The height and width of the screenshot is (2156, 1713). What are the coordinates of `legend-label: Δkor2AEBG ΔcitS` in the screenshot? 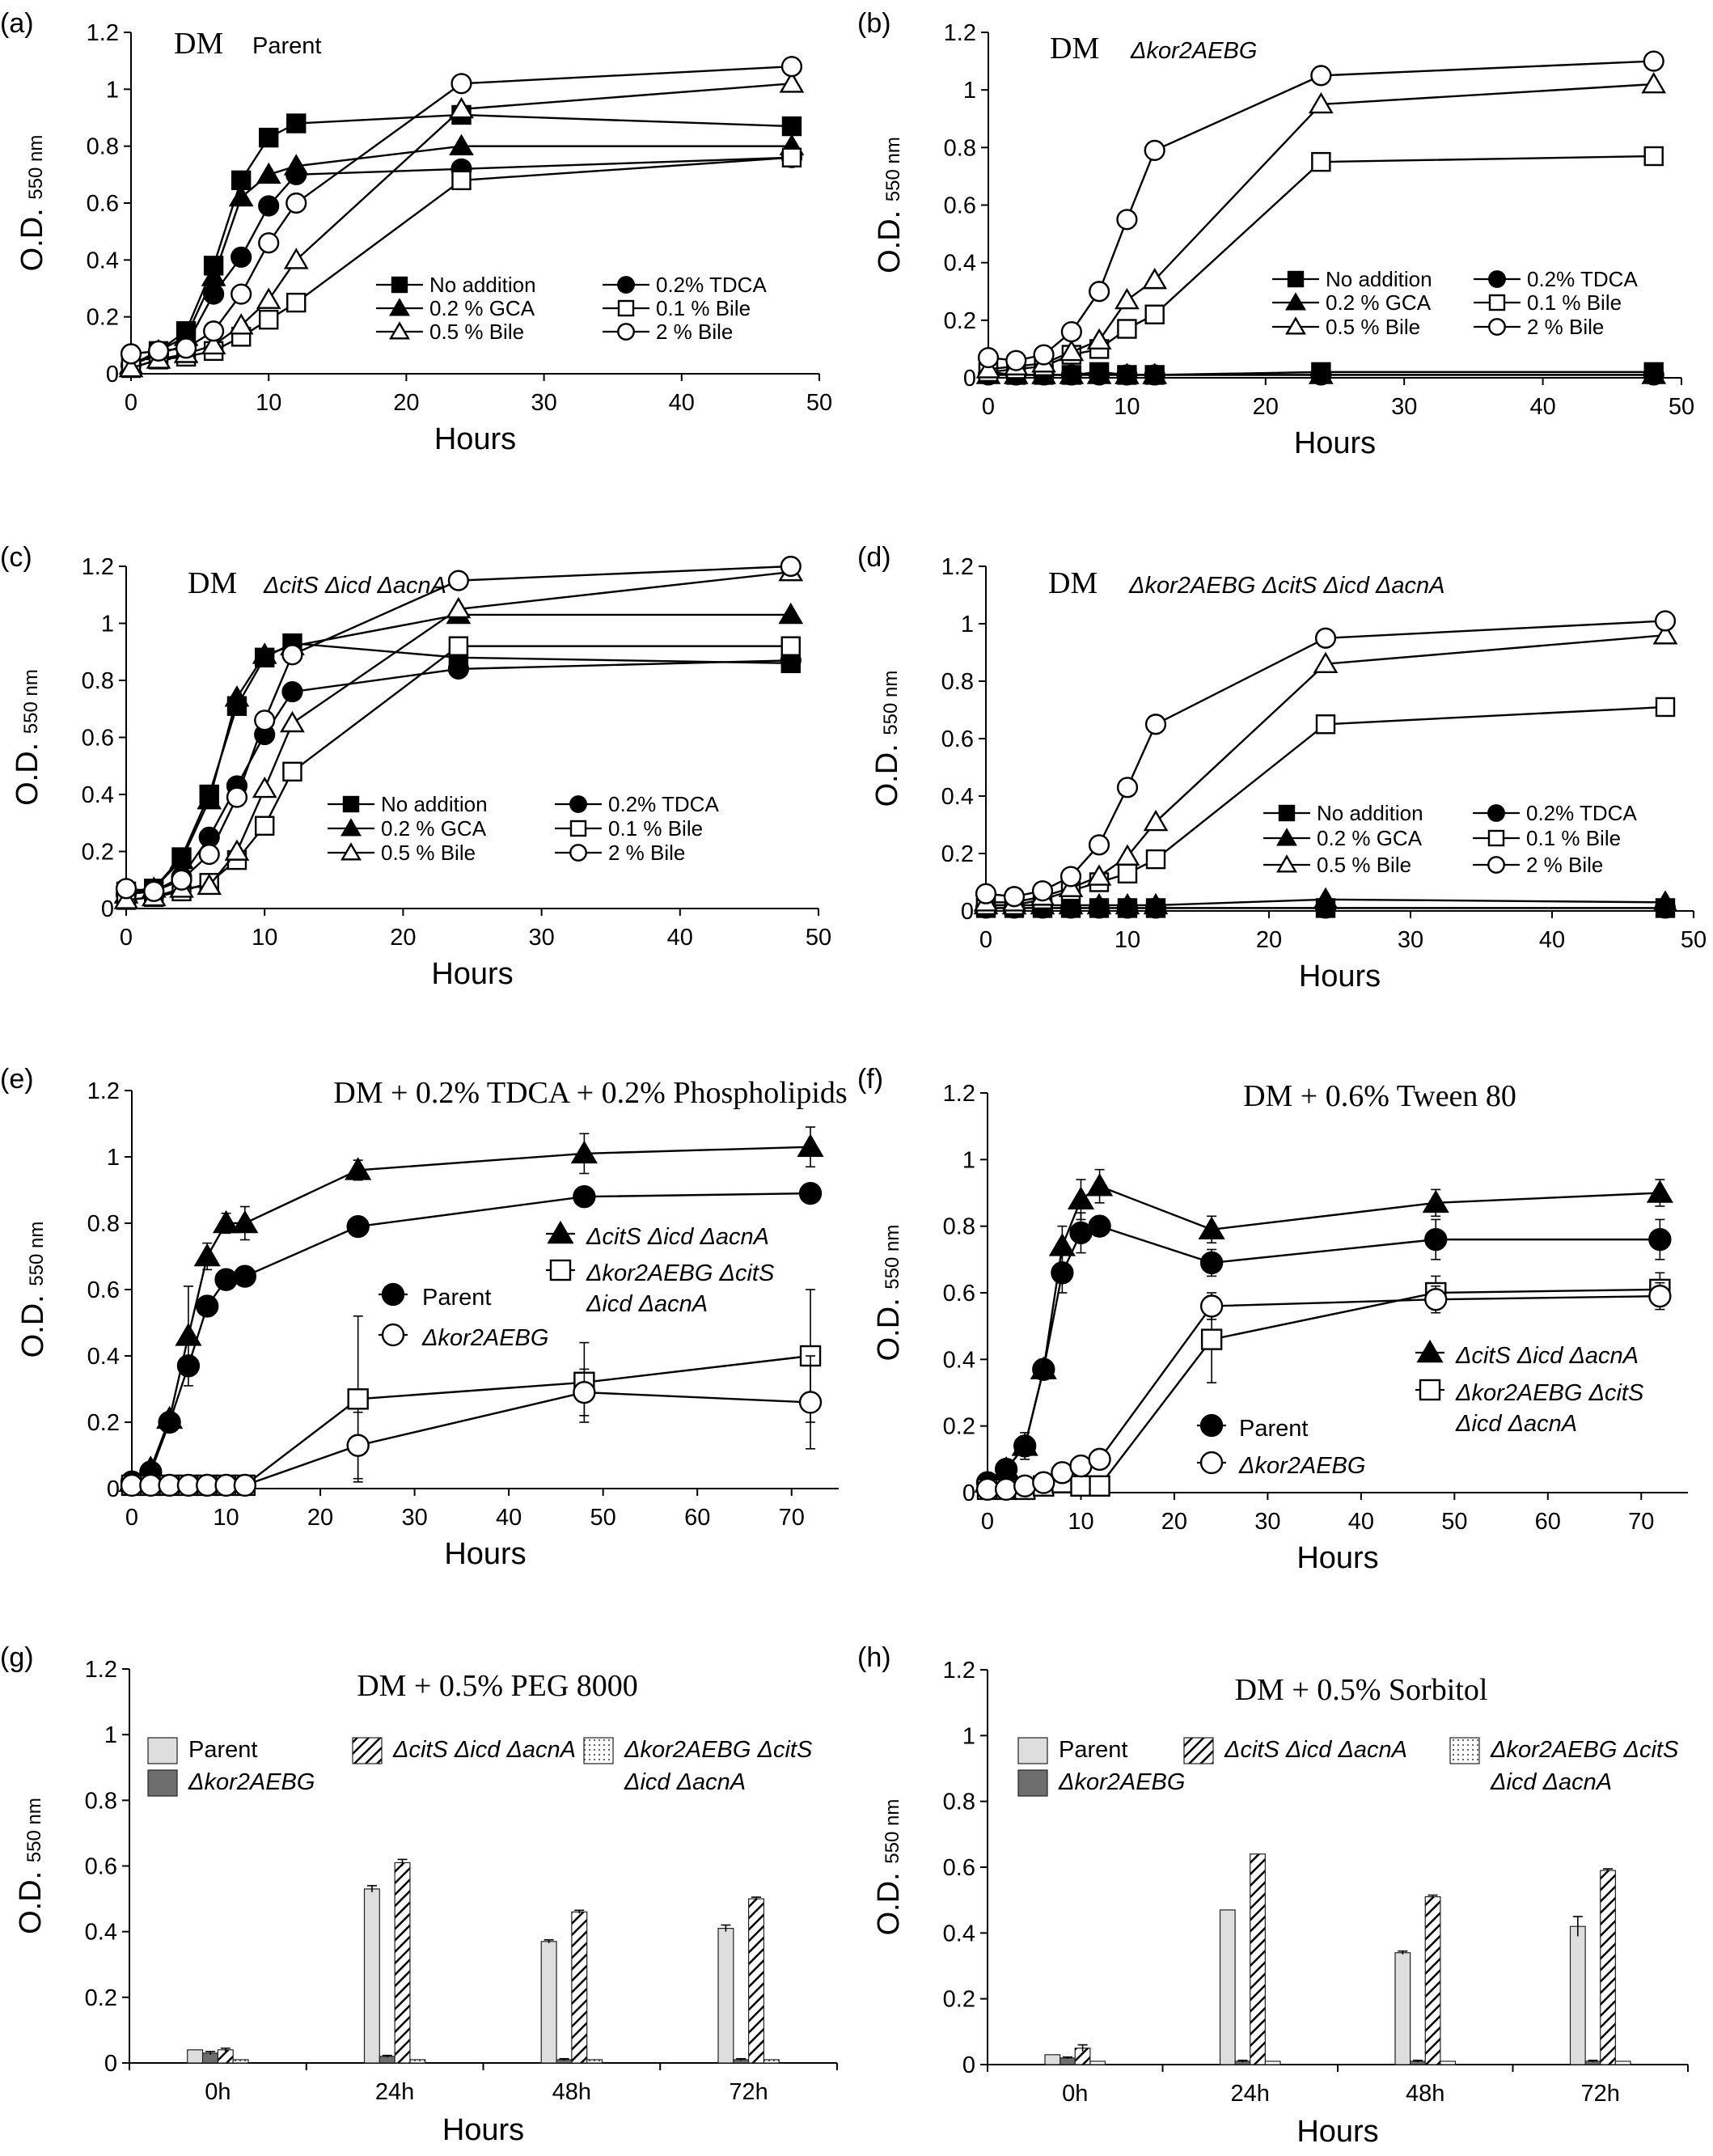 It's located at (1549, 1393).